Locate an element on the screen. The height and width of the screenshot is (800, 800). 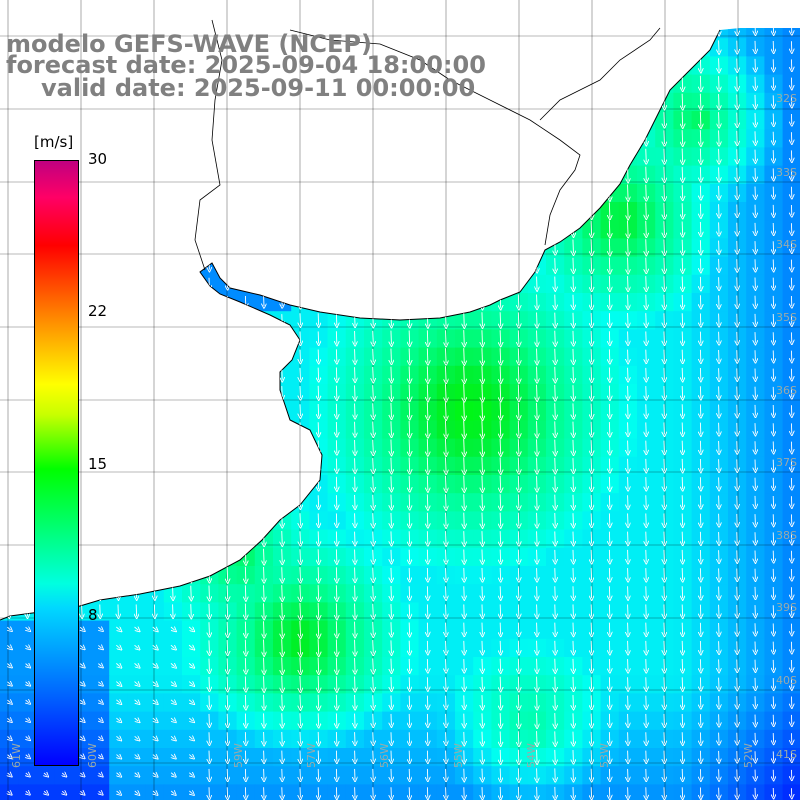
lon-label: 60W is located at coordinates (92, 755).